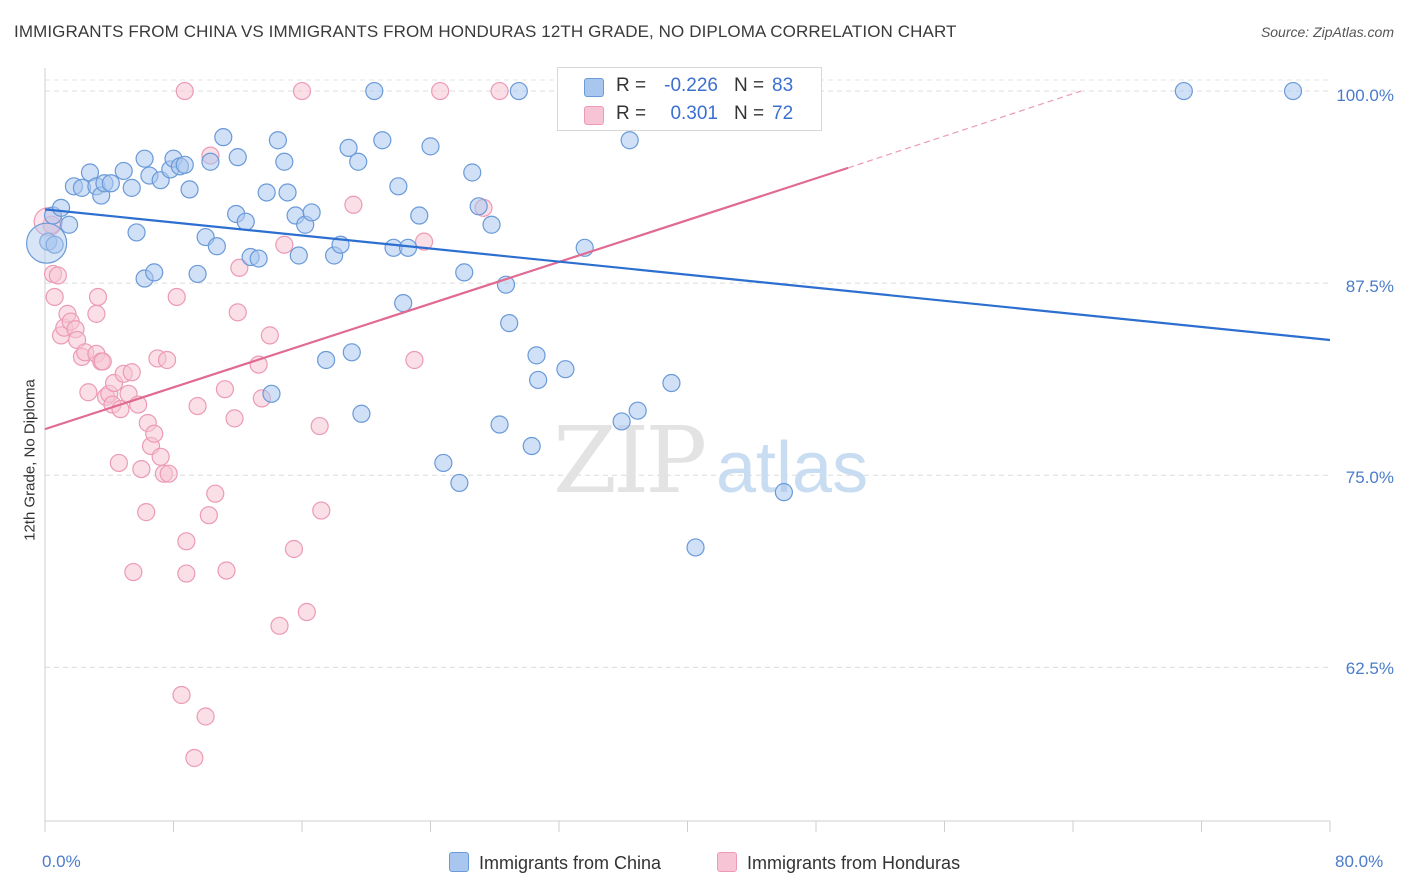 The height and width of the screenshot is (892, 1406). Describe the element at coordinates (783, 113) in the screenshot. I see `honduras-n-value: 72` at that location.